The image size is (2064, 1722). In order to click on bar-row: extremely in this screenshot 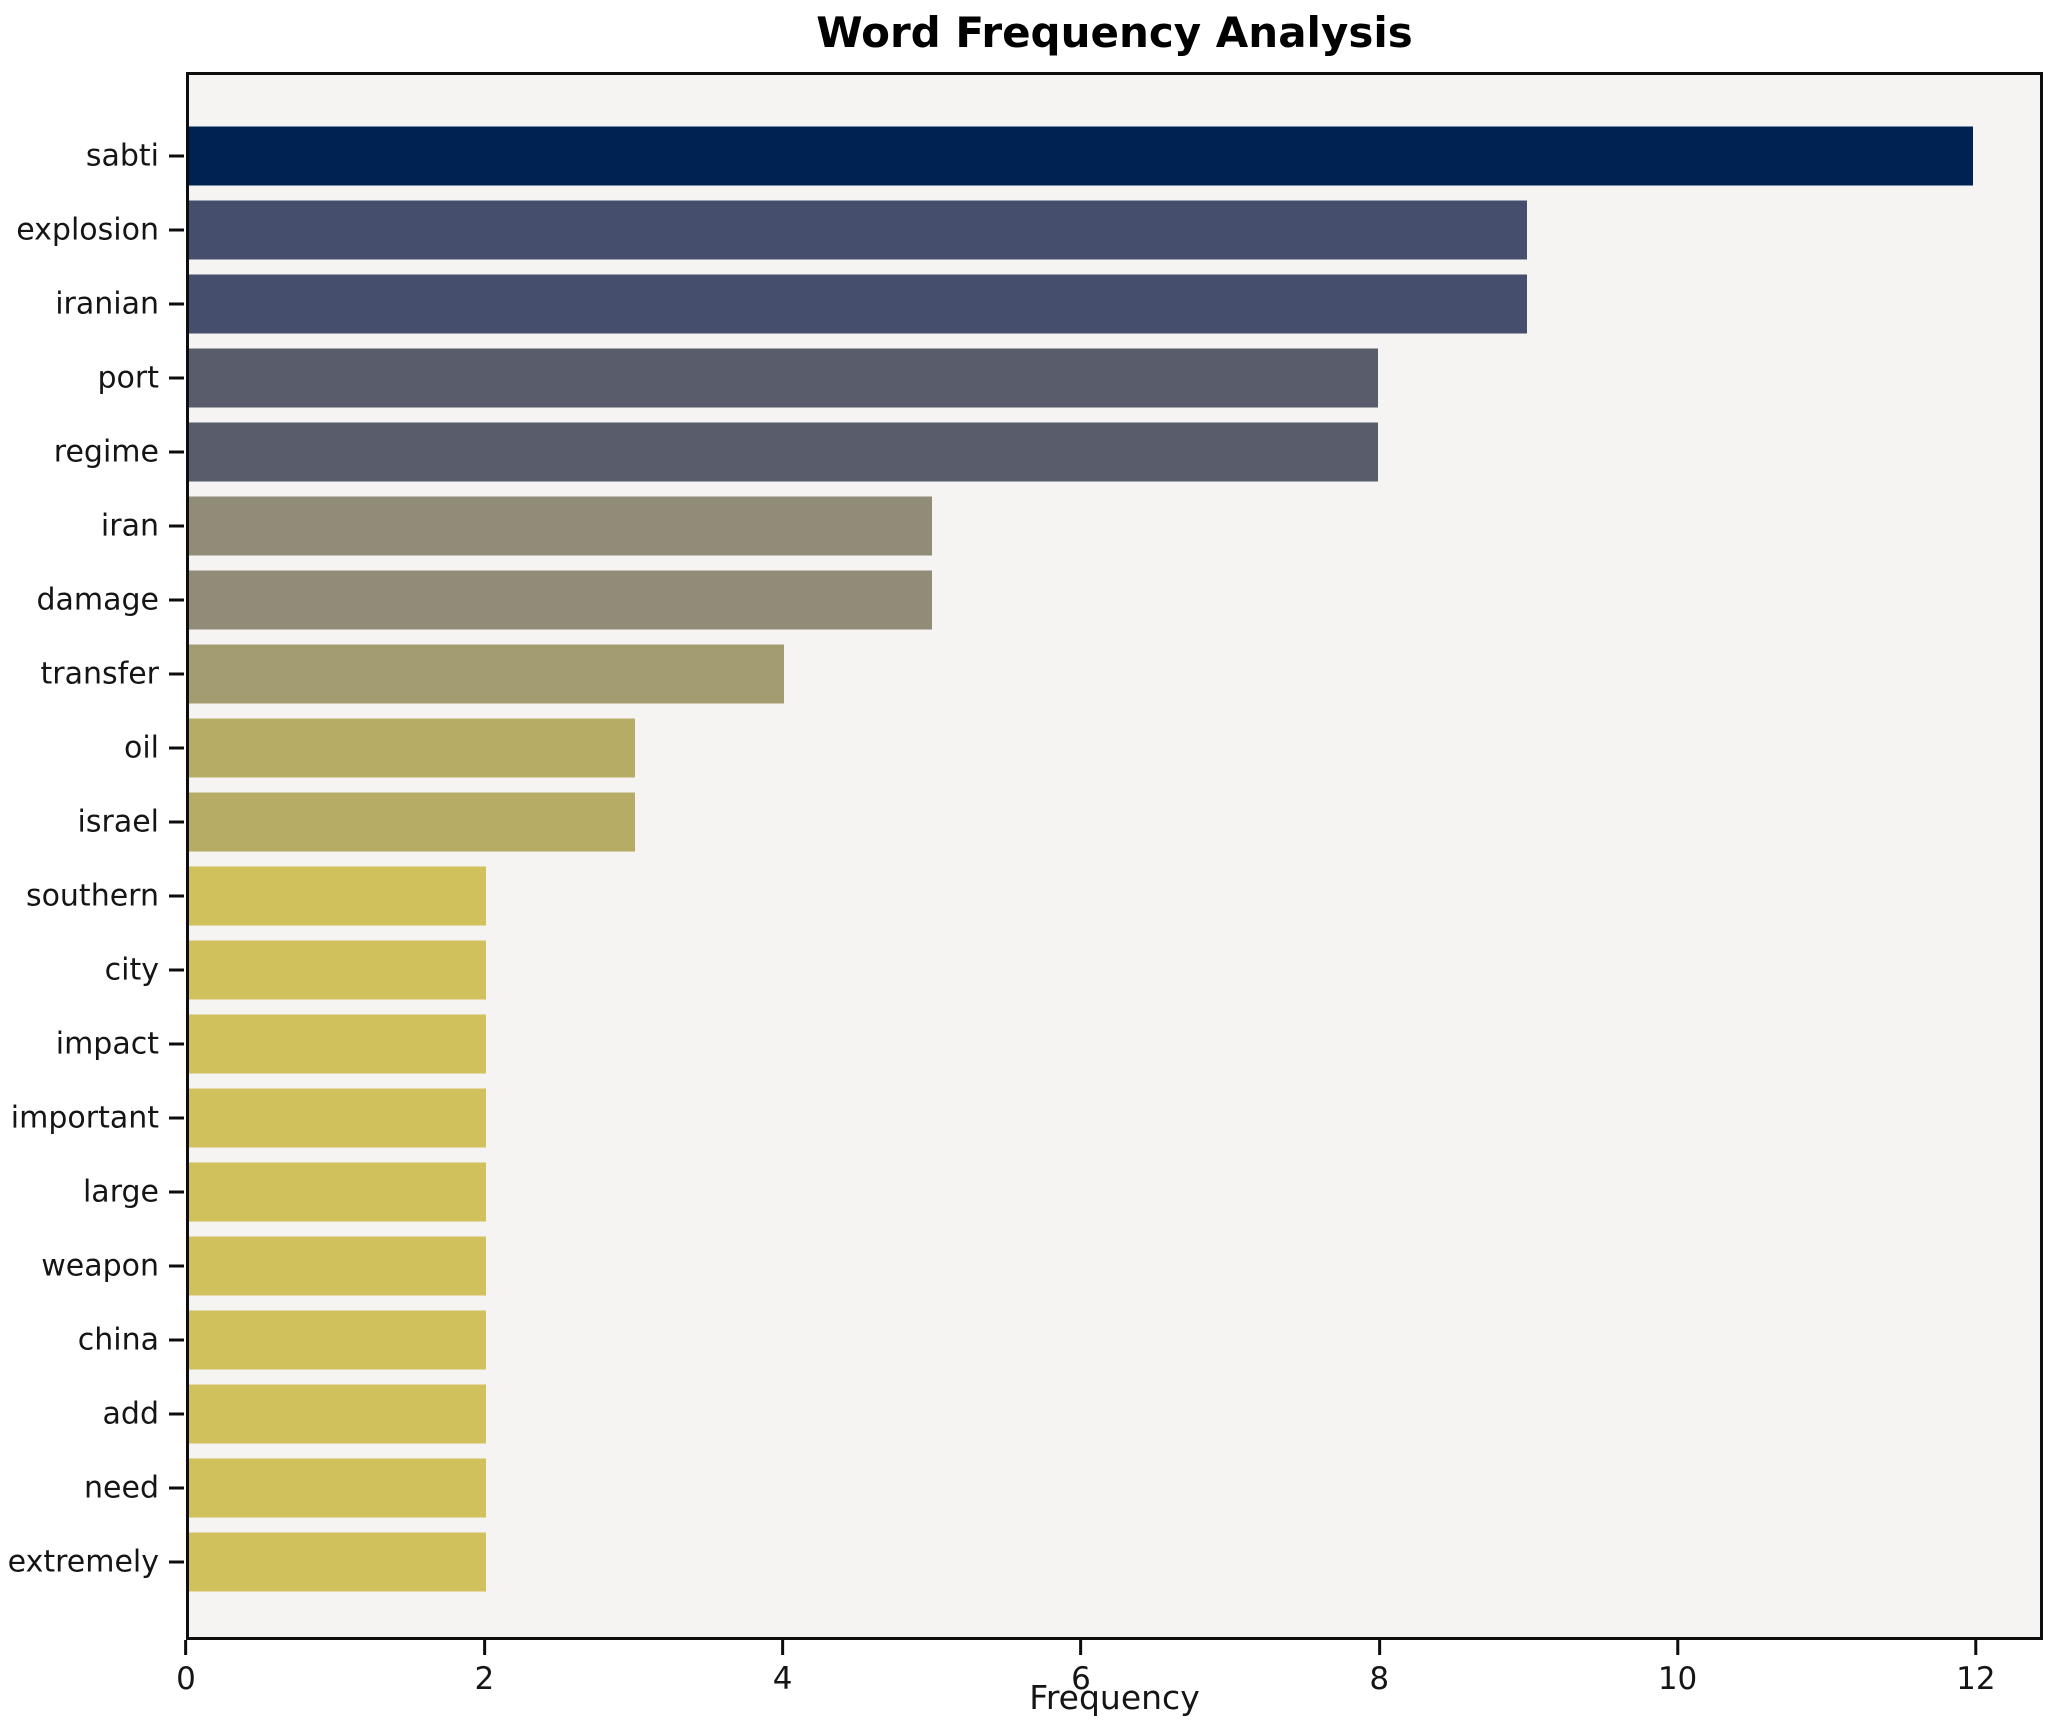, I will do `click(1024, 1562)`.